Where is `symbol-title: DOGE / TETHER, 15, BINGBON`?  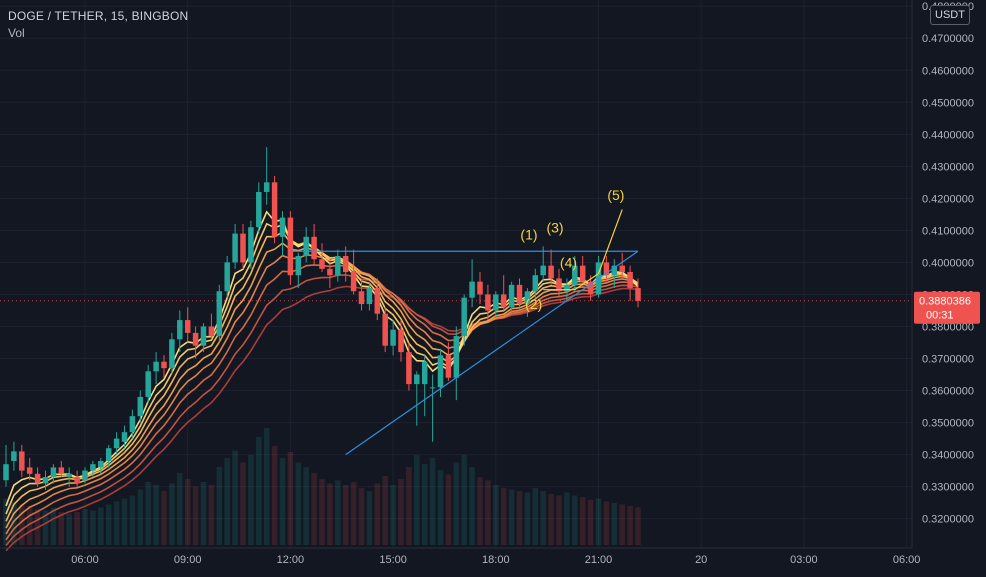 symbol-title: DOGE / TETHER, 15, BINGBON is located at coordinates (98, 16).